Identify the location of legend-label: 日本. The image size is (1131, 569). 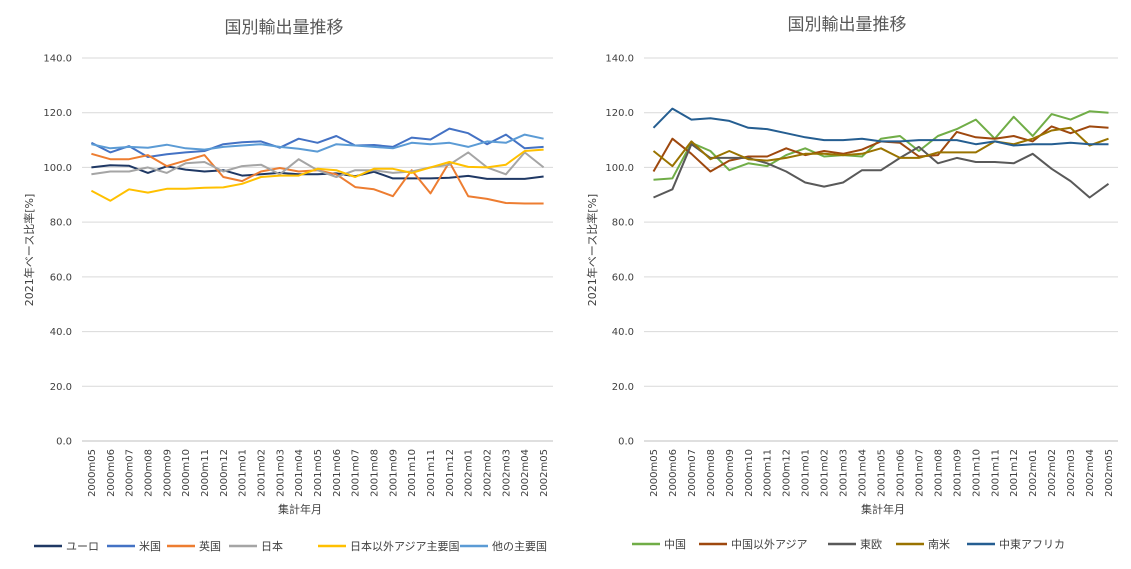
(272, 546).